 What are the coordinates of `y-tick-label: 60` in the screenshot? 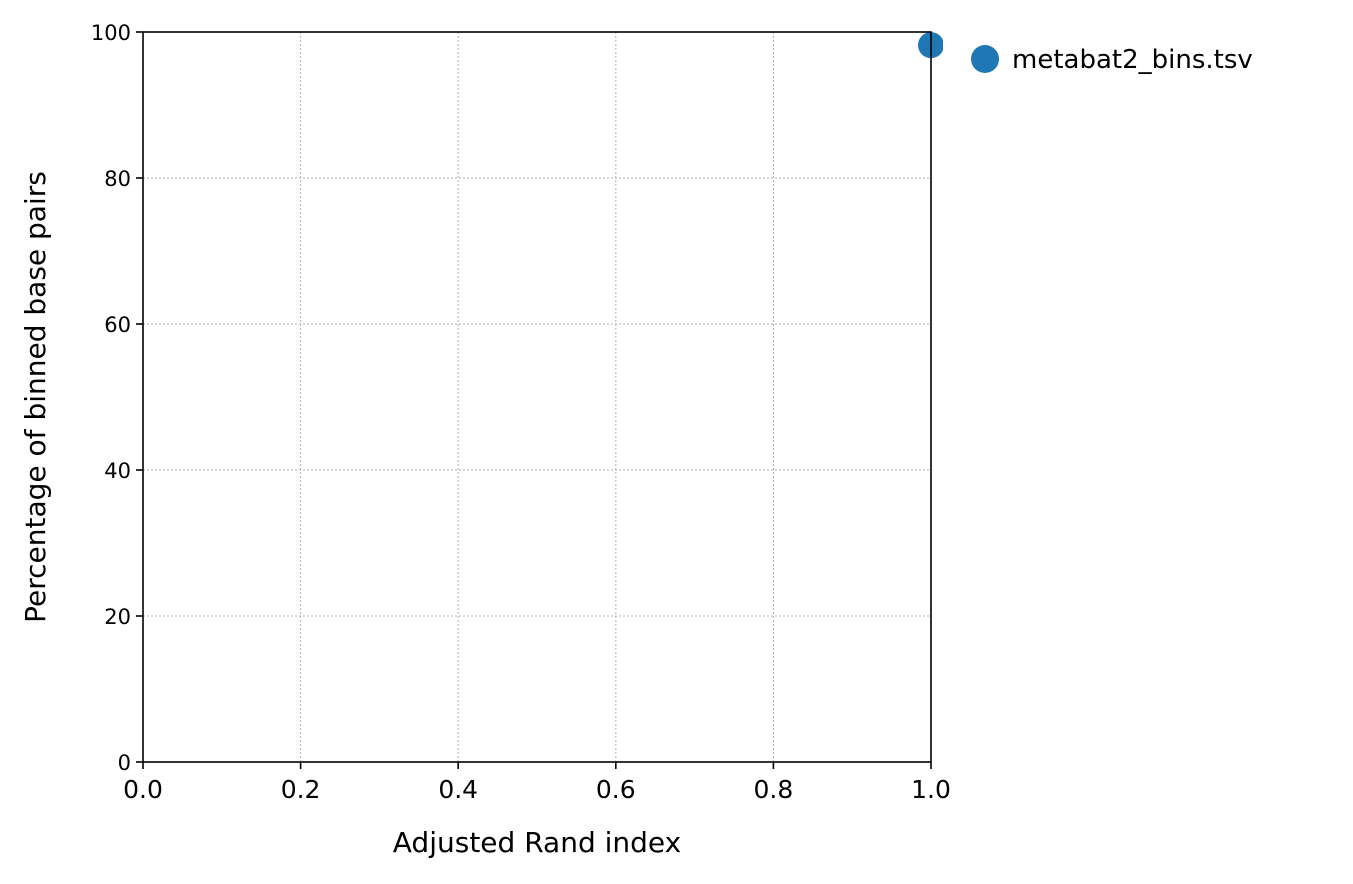 It's located at (117, 325).